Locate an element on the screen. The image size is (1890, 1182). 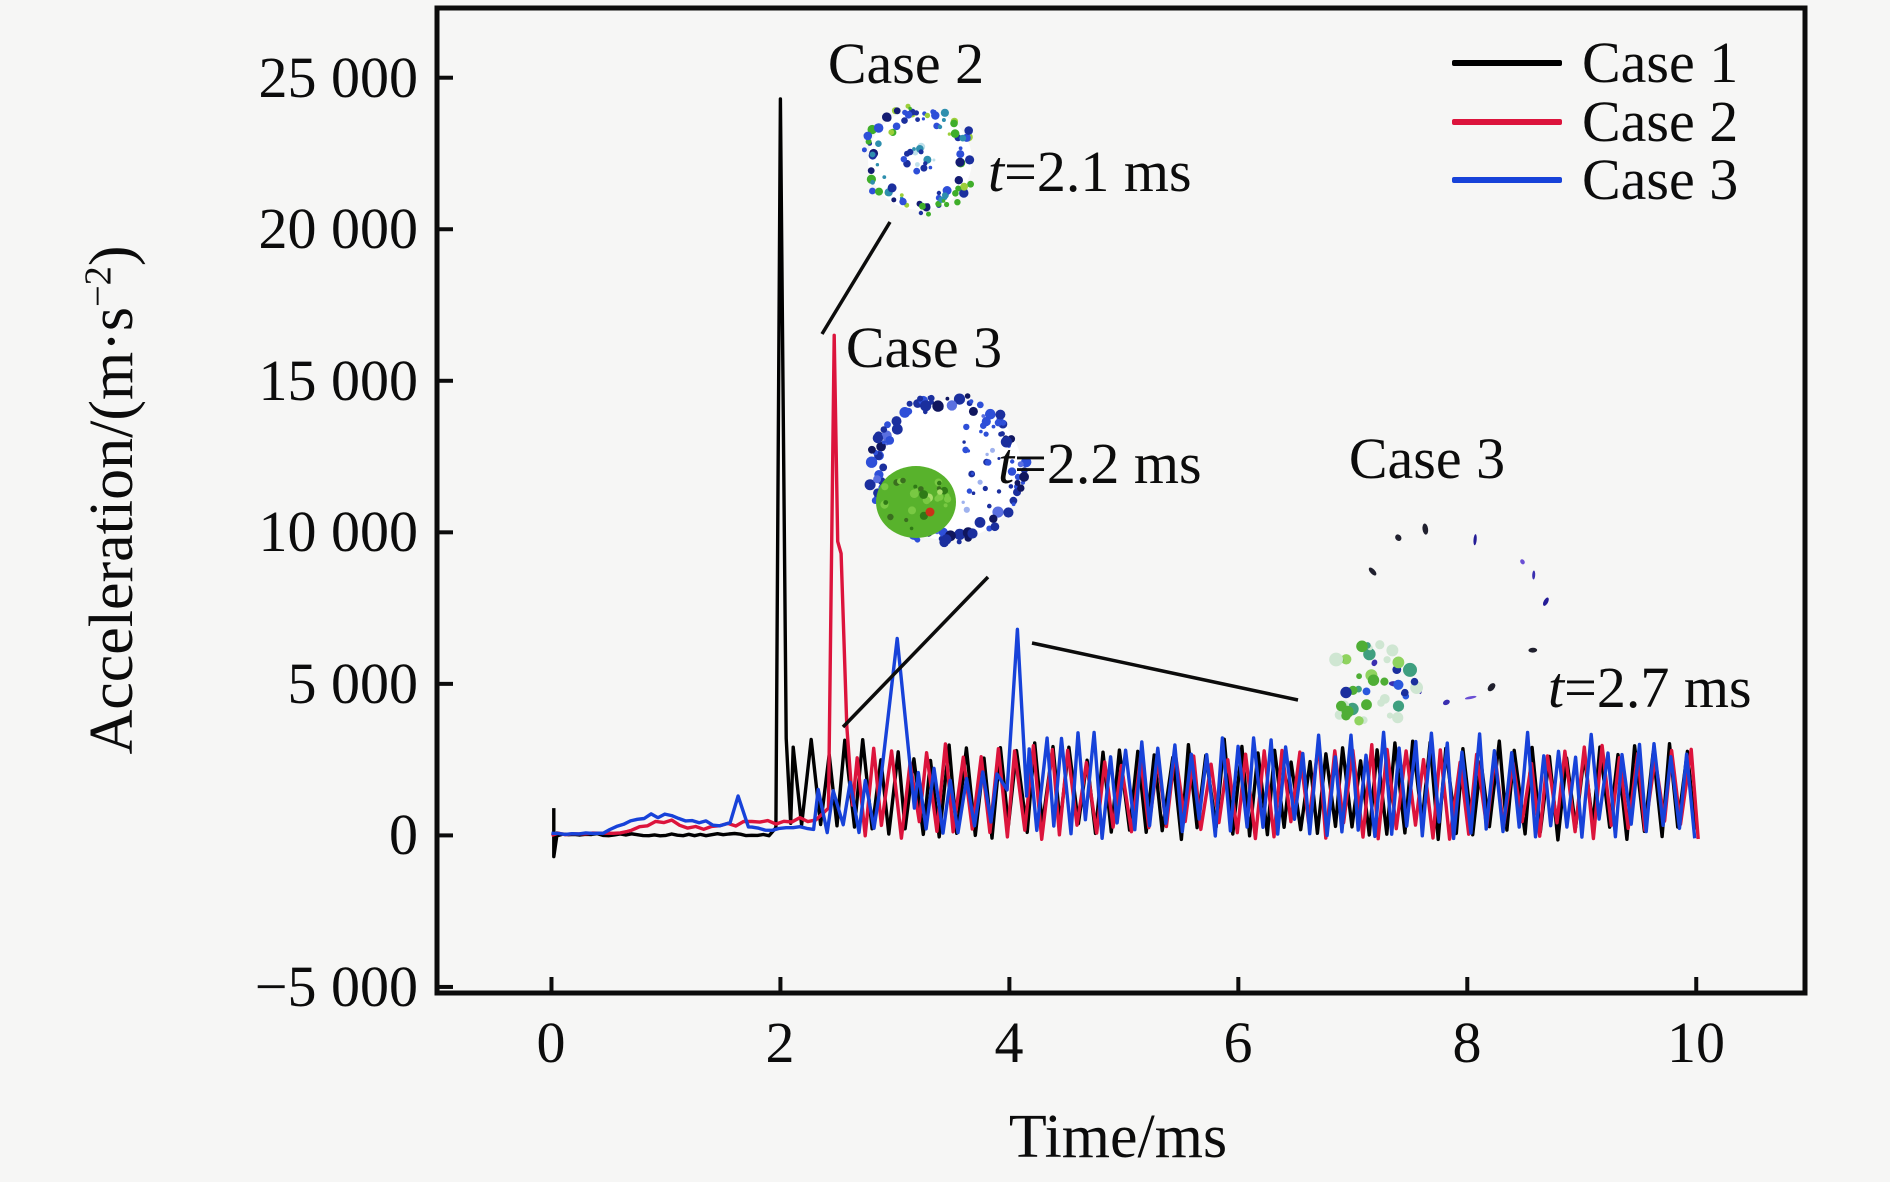
y-axis-title-suffix: ) is located at coordinates (112, 256).